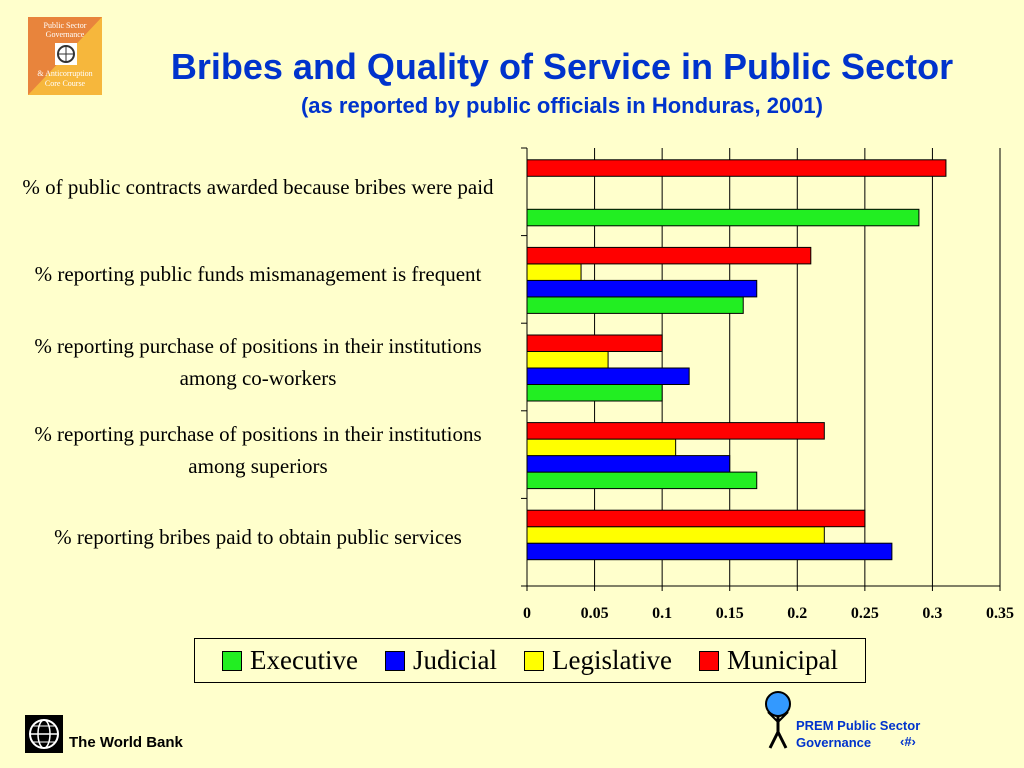  Describe the element at coordinates (730, 613) in the screenshot. I see `x-tick-label: 0.15` at that location.